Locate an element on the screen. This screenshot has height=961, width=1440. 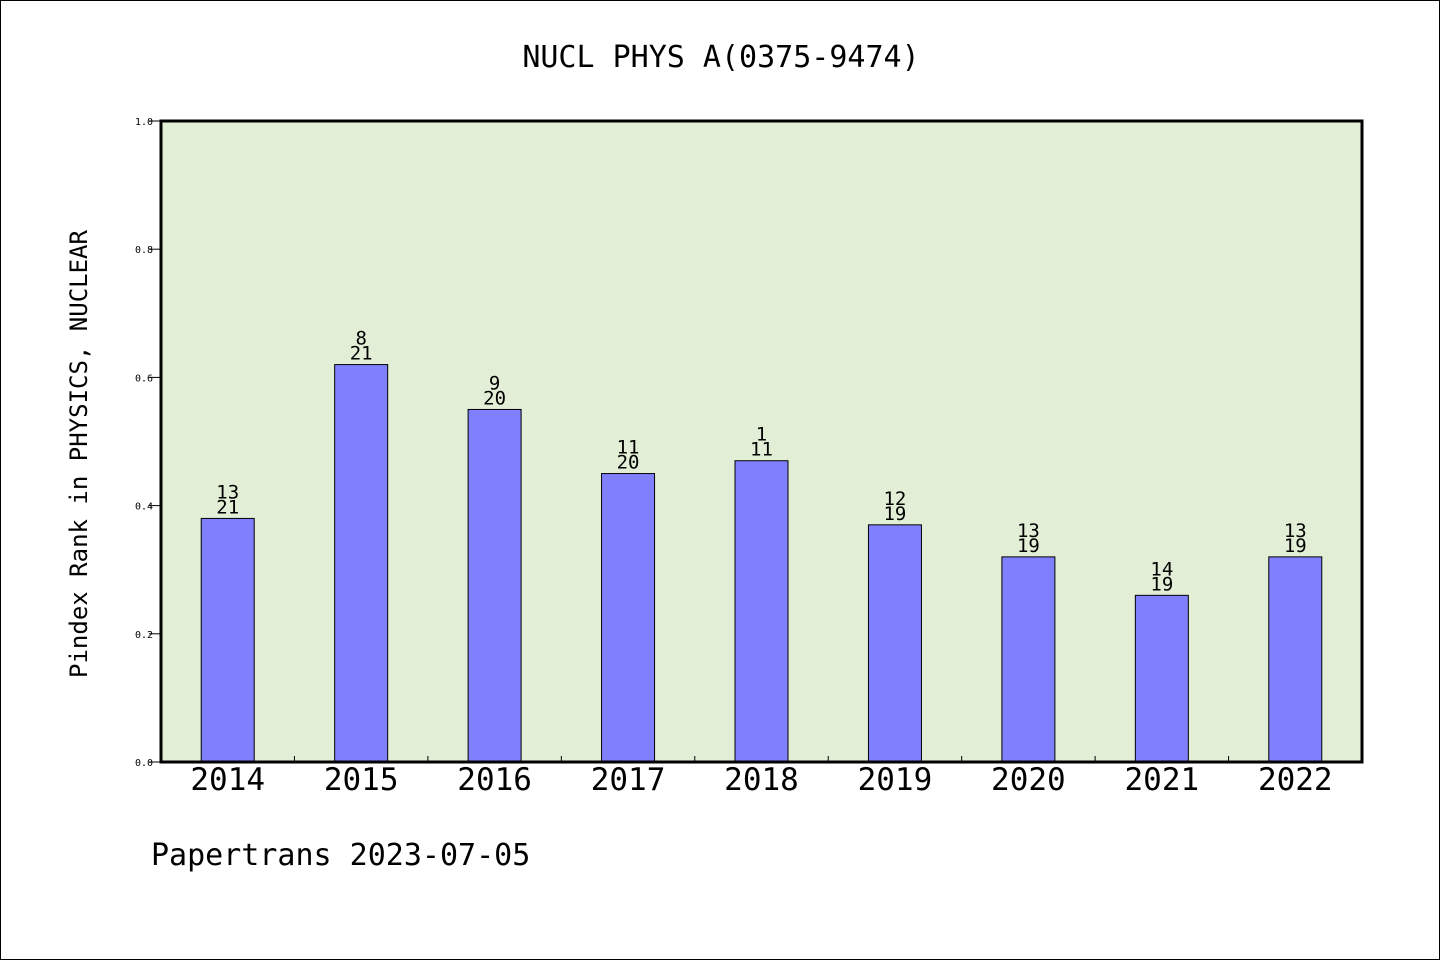
footer-credit: Papertrans 2023-07-05 is located at coordinates (340, 855).